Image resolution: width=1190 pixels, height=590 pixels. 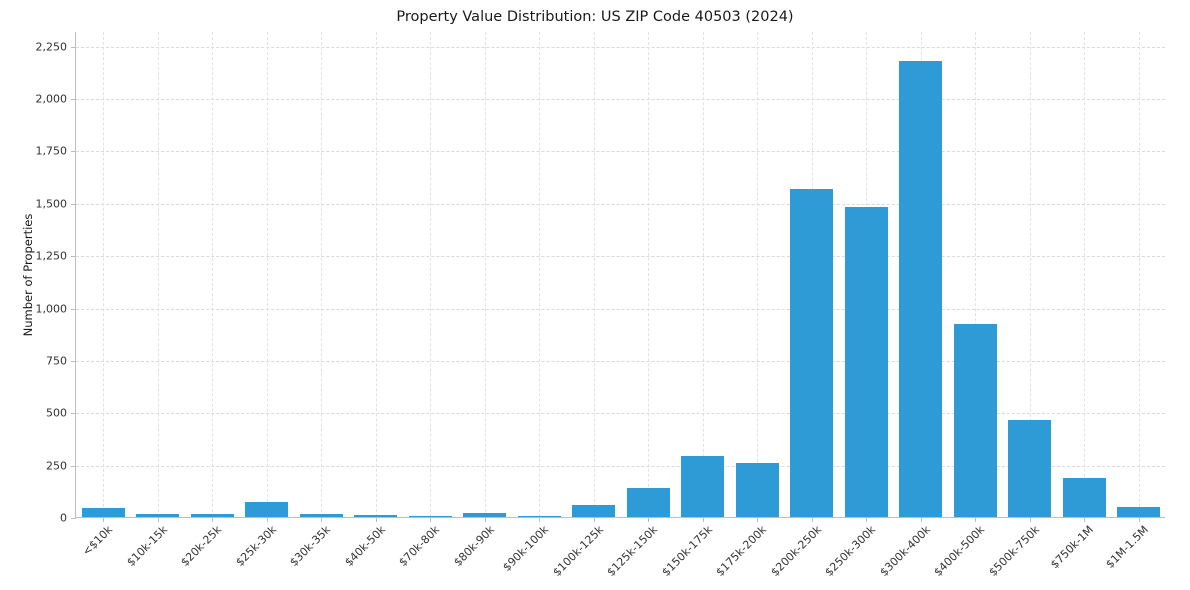 I want to click on y-tick-label: 1,500, so click(x=51, y=204).